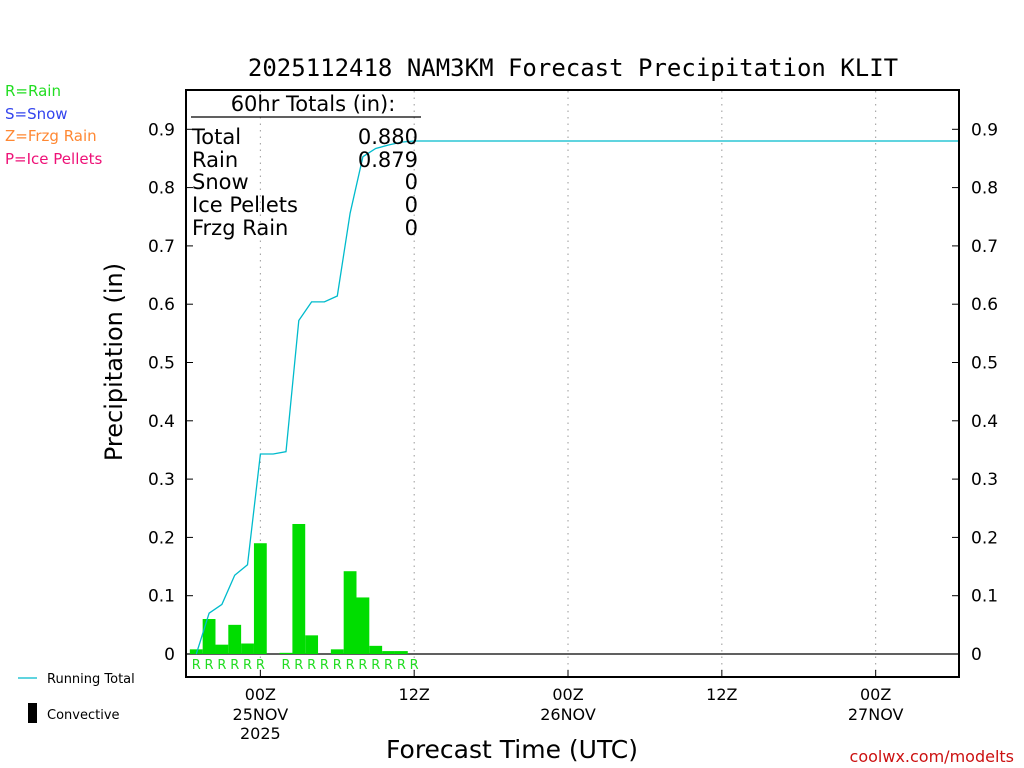 The width and height of the screenshot is (1024, 768). Describe the element at coordinates (91, 679) in the screenshot. I see `running-total-legend-label: Running Total` at that location.